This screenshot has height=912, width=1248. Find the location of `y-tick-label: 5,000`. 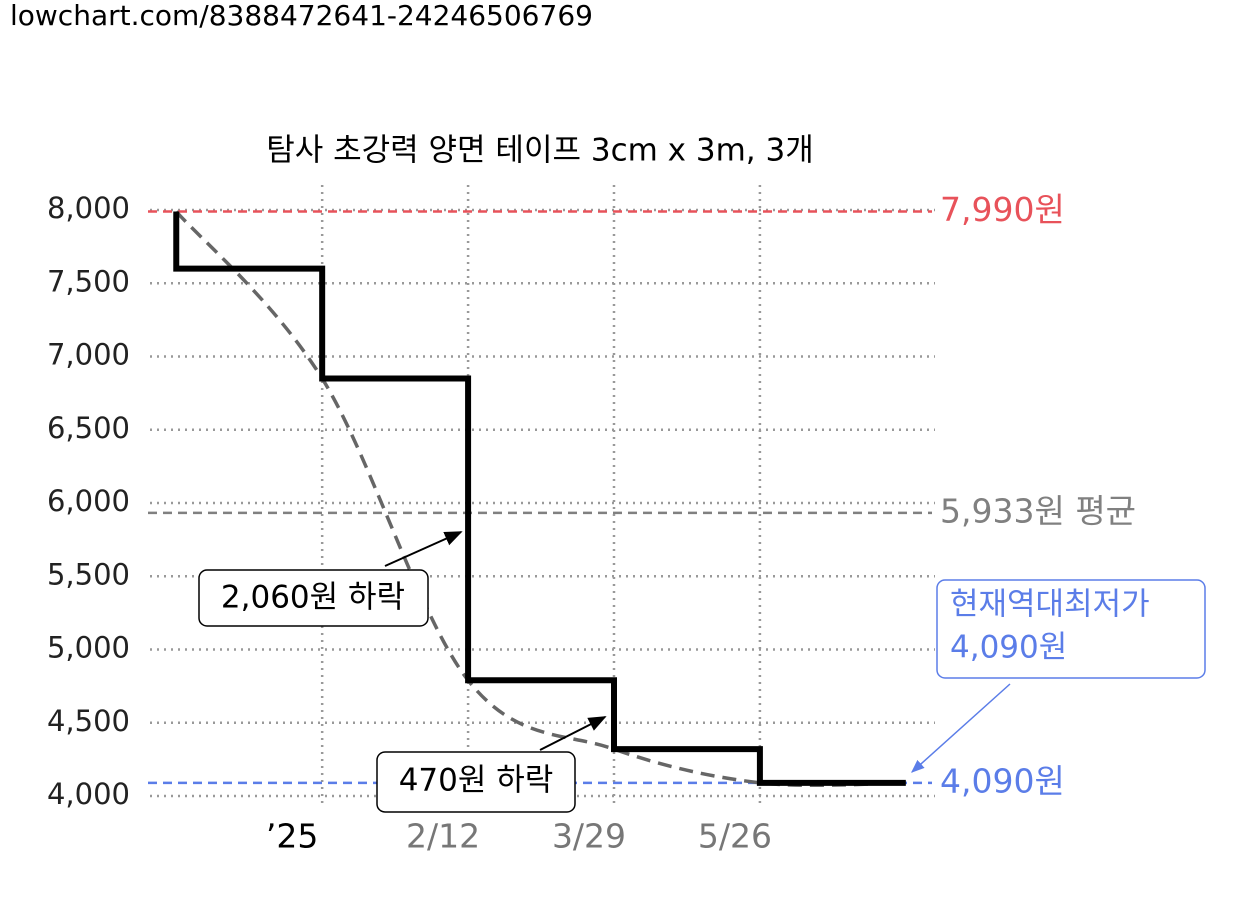

y-tick-label: 5,000 is located at coordinates (88, 648).